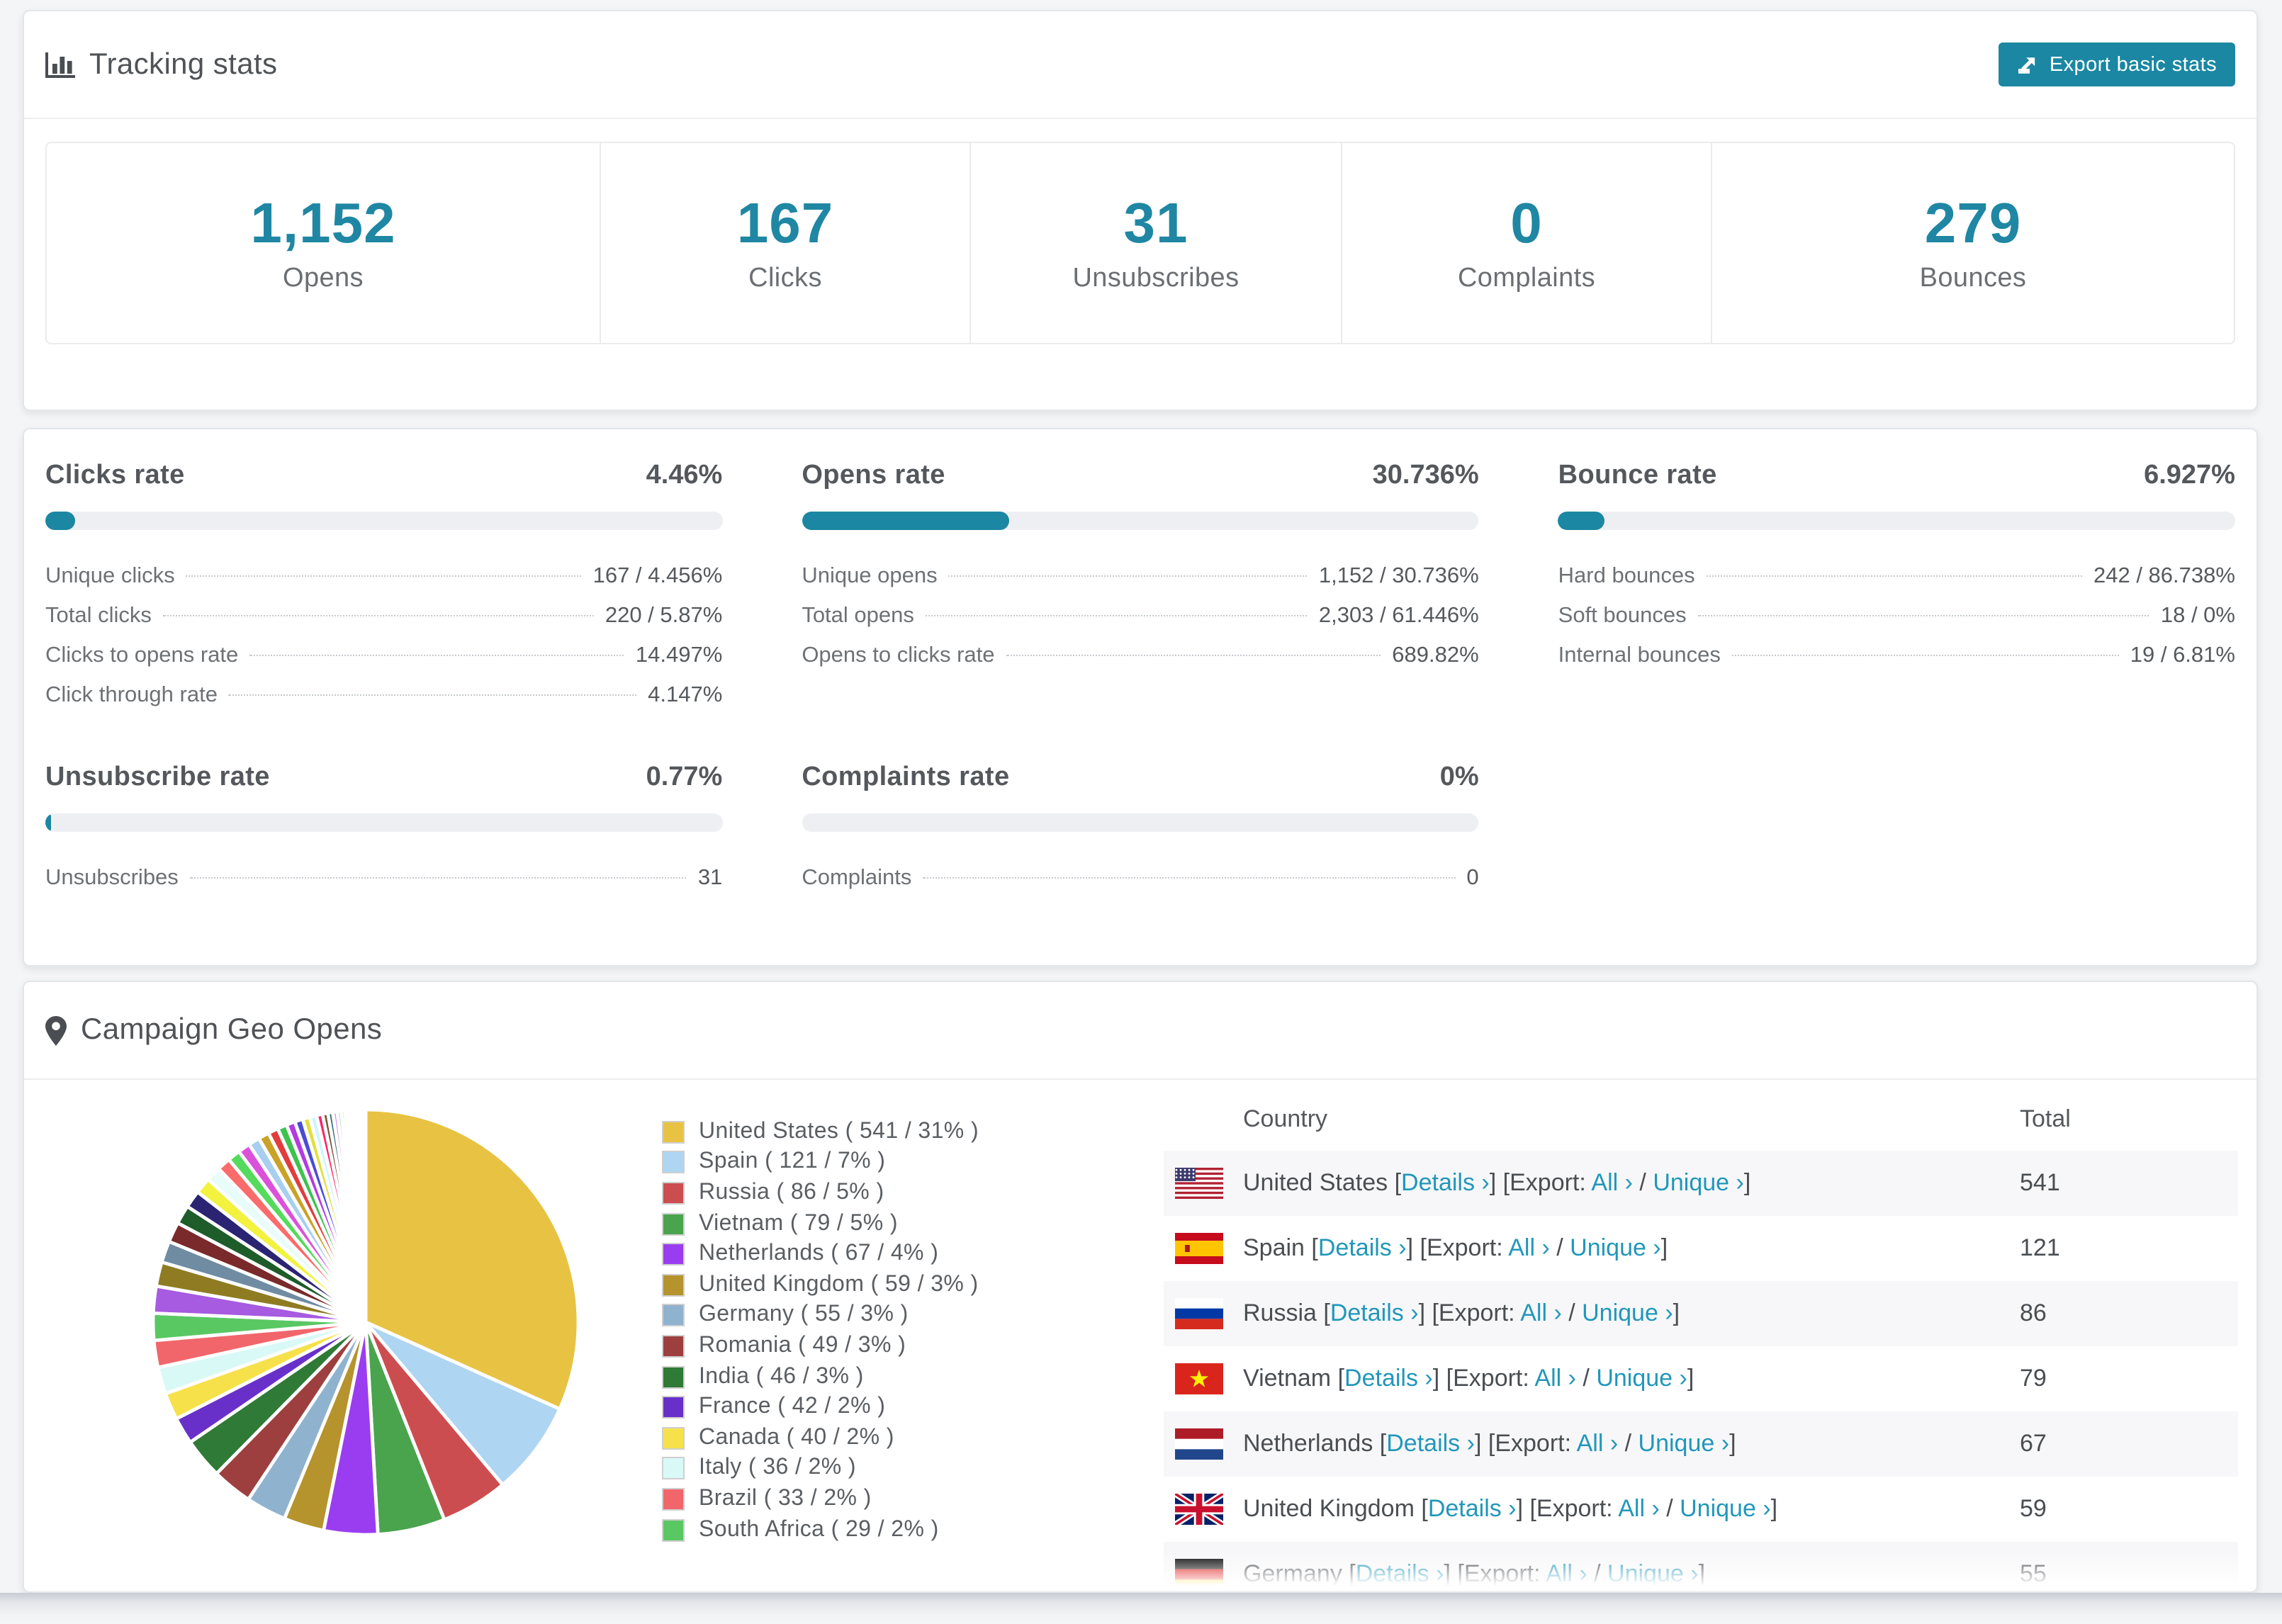  Describe the element at coordinates (792, 1407) in the screenshot. I see `legend-label: France ( 42 / 2% )` at that location.